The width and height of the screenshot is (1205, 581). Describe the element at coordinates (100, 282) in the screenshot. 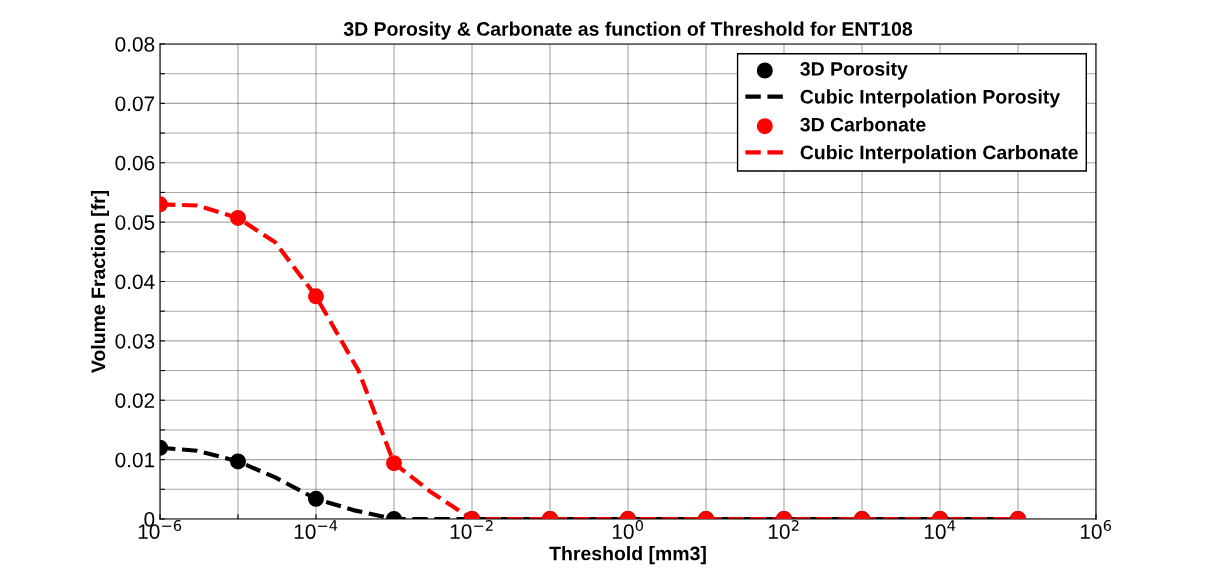

I see `y-axis-title: Volume Fraction [fr]` at that location.